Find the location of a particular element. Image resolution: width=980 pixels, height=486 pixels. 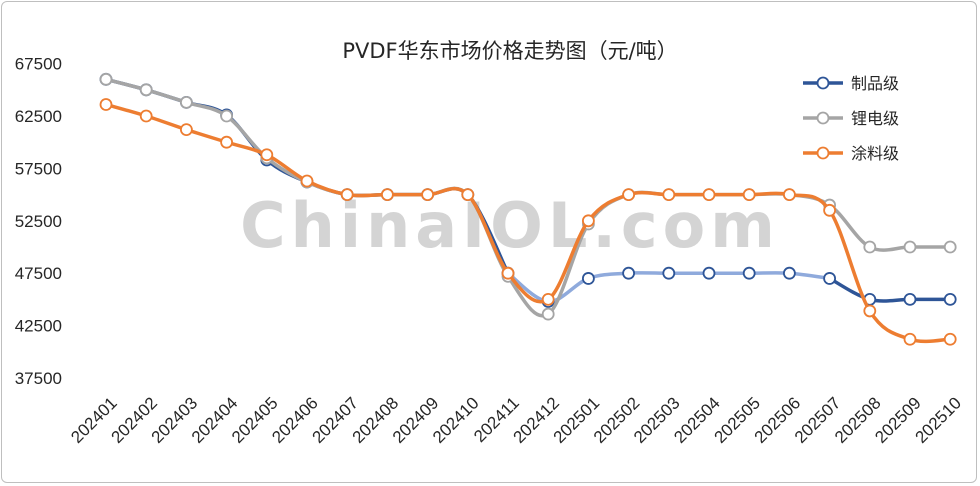

chart-title: PVDF华东市场价格走势图（元/吨） is located at coordinates (509, 51).